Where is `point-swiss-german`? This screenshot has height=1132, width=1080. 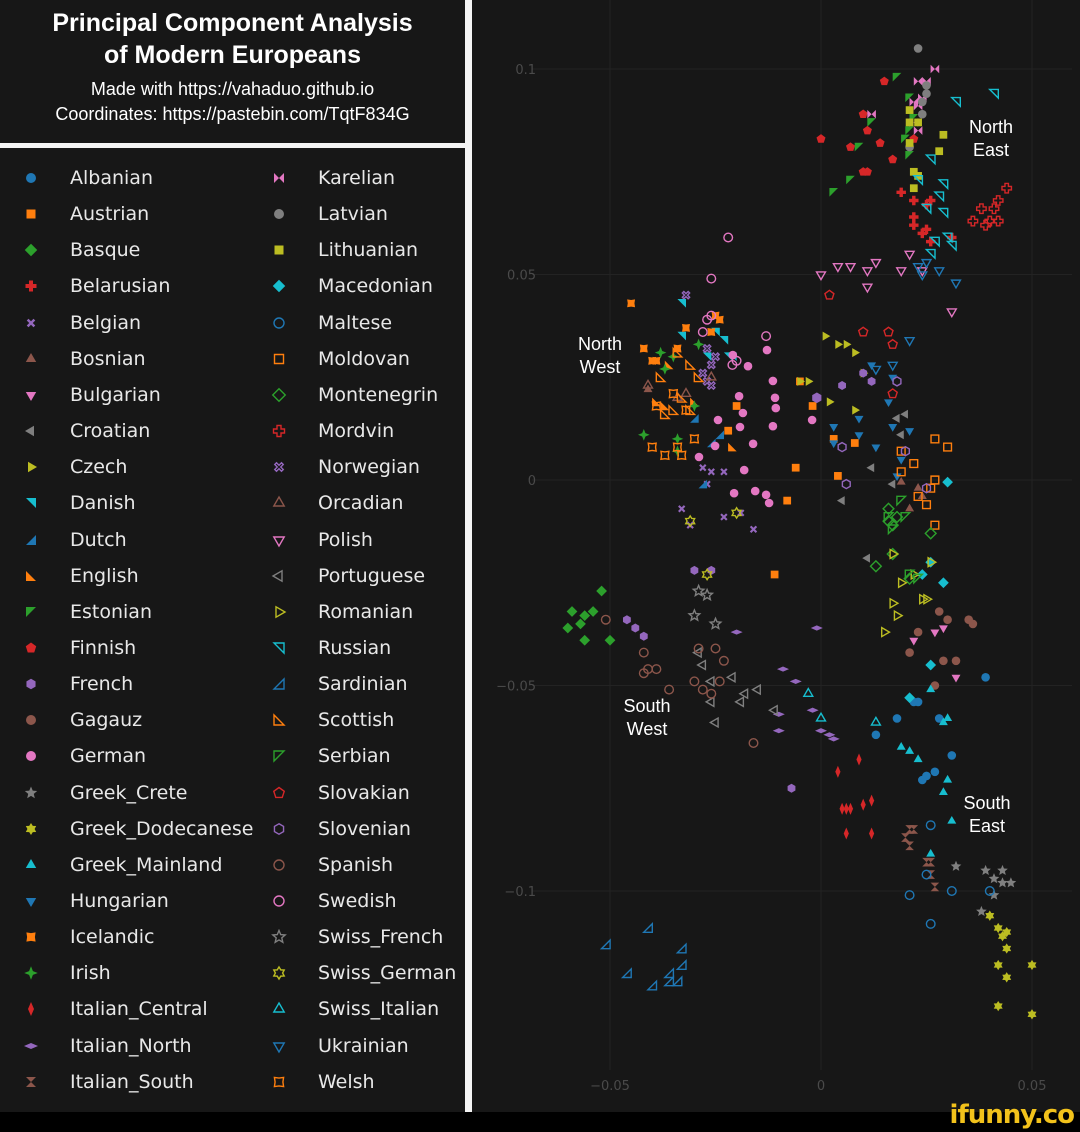 point-swiss-german is located at coordinates (707, 574).